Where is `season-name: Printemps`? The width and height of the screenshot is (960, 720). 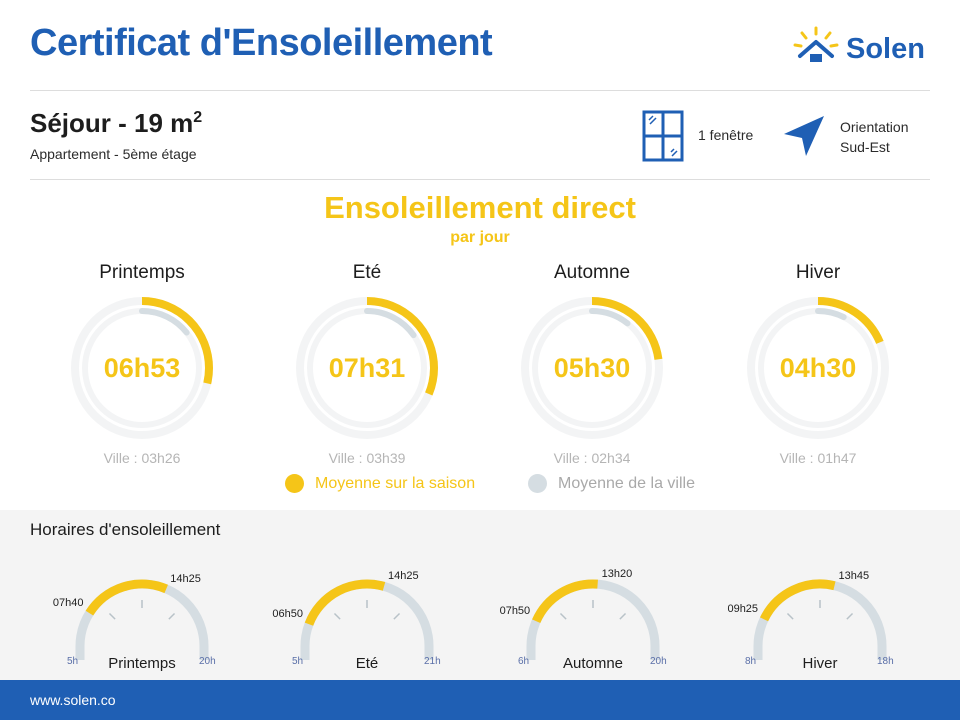 season-name: Printemps is located at coordinates (142, 272).